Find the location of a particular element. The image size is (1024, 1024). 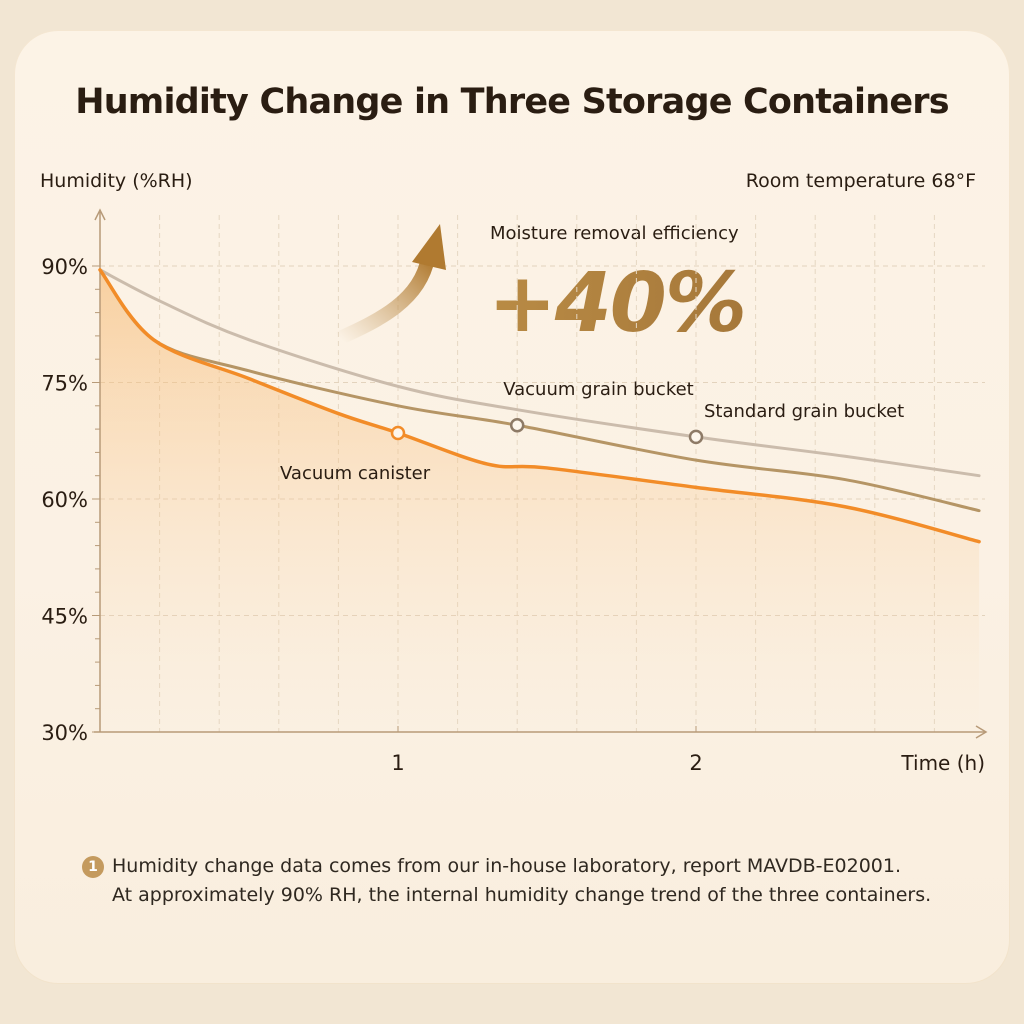

series-label-standard-grain-bucket: Standard grain bucket is located at coordinates (804, 411).